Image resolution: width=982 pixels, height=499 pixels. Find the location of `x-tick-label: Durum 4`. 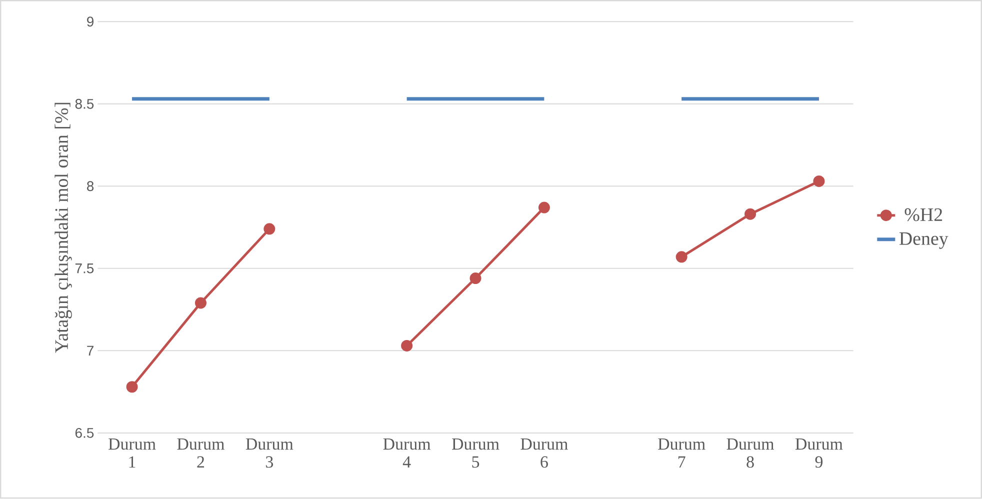

x-tick-label: Durum 4 is located at coordinates (407, 453).